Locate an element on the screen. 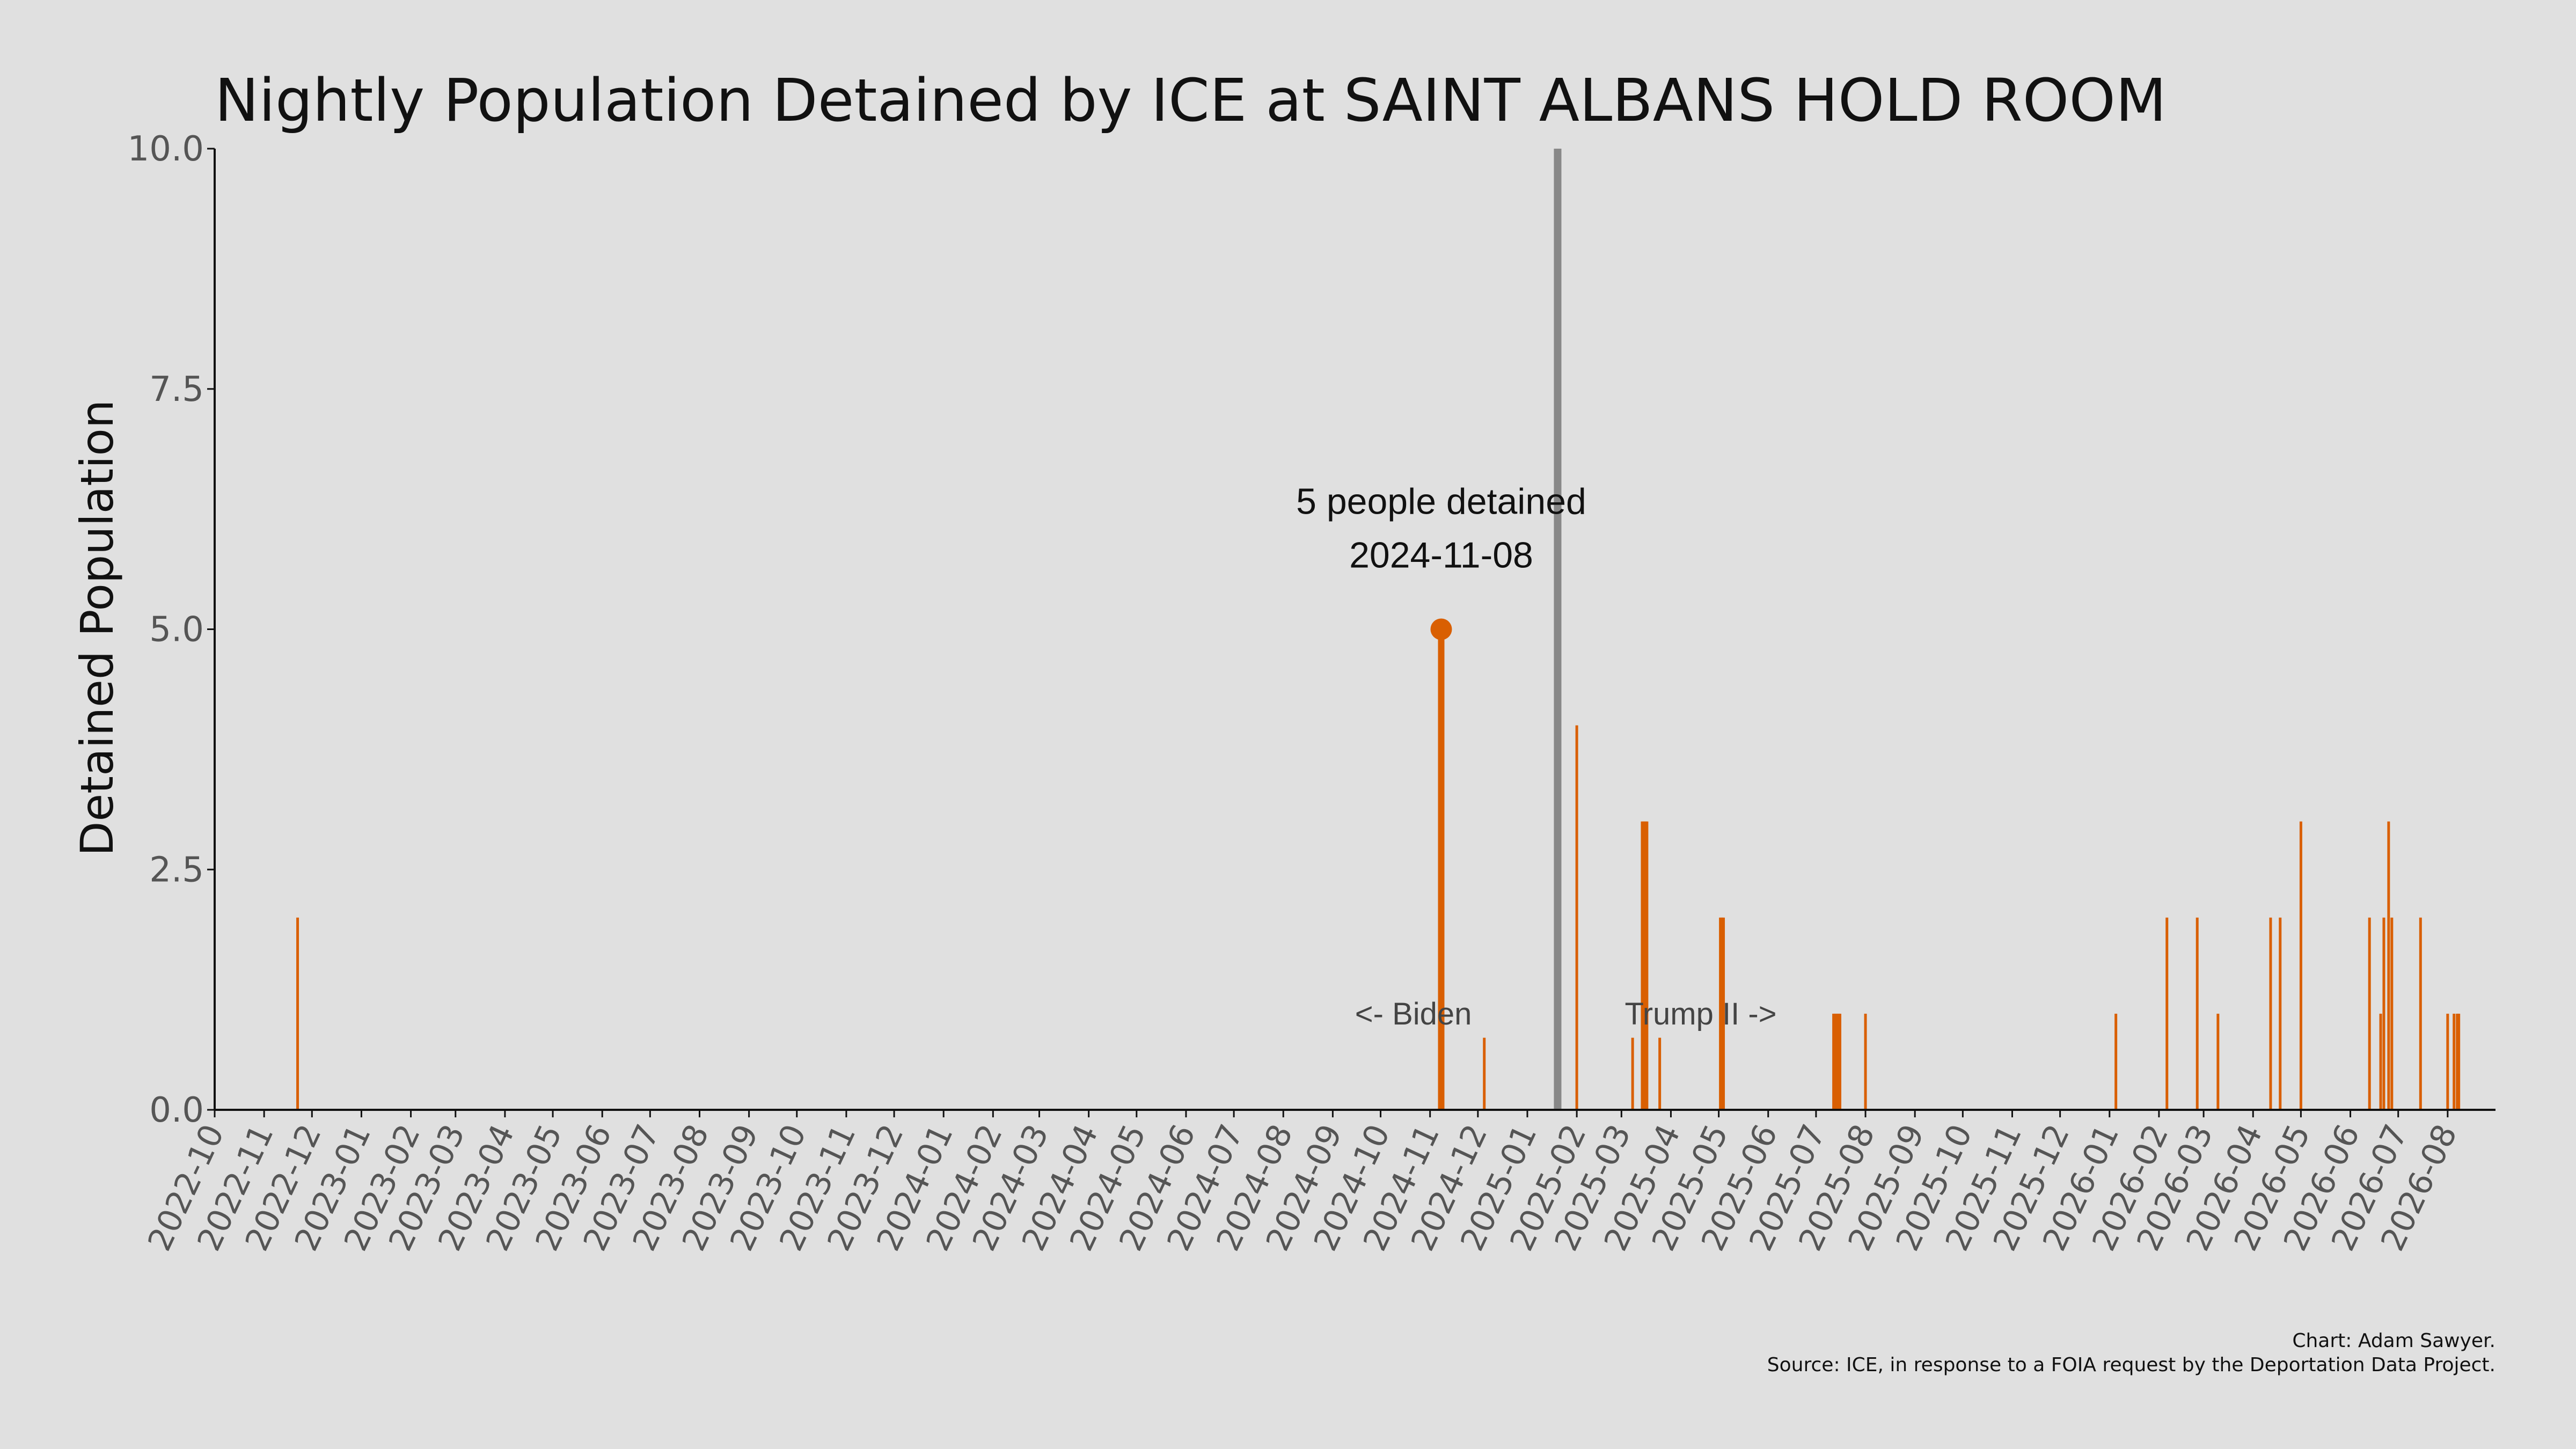  highlight-bar is located at coordinates (1441, 869).